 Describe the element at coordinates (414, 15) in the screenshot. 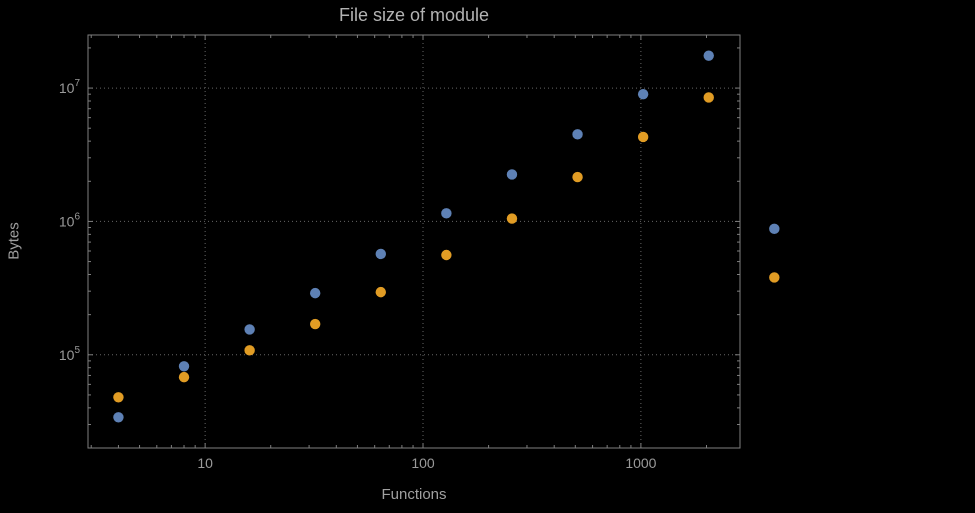

I see `chart-title: File size of module` at that location.